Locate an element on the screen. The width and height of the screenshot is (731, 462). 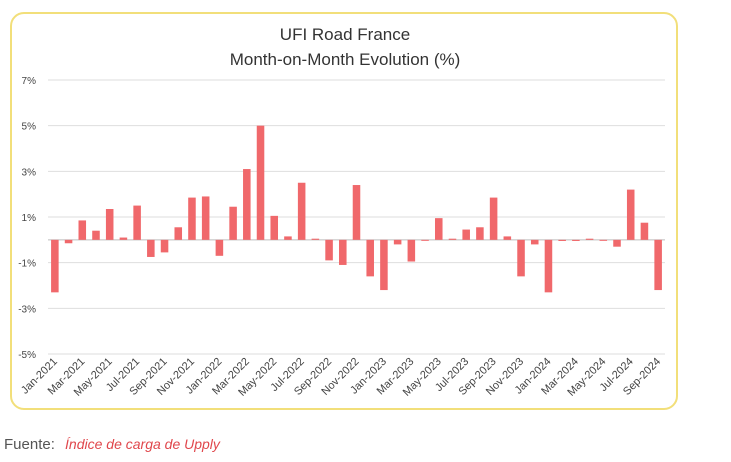
y-tick-label: 3% is located at coordinates (29, 172).